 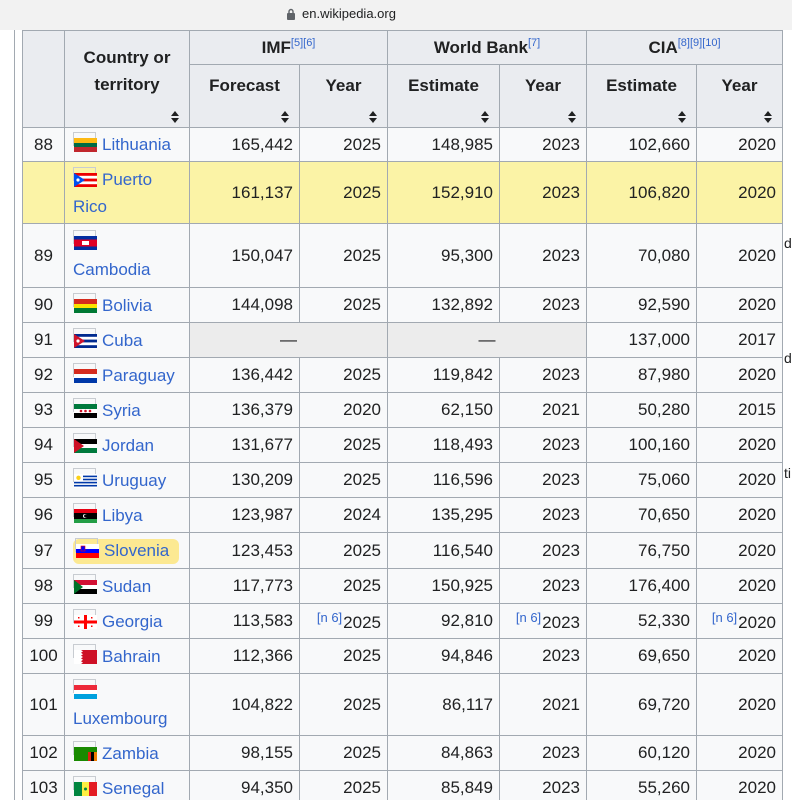 I want to click on country-link: Jordan, so click(x=128, y=445).